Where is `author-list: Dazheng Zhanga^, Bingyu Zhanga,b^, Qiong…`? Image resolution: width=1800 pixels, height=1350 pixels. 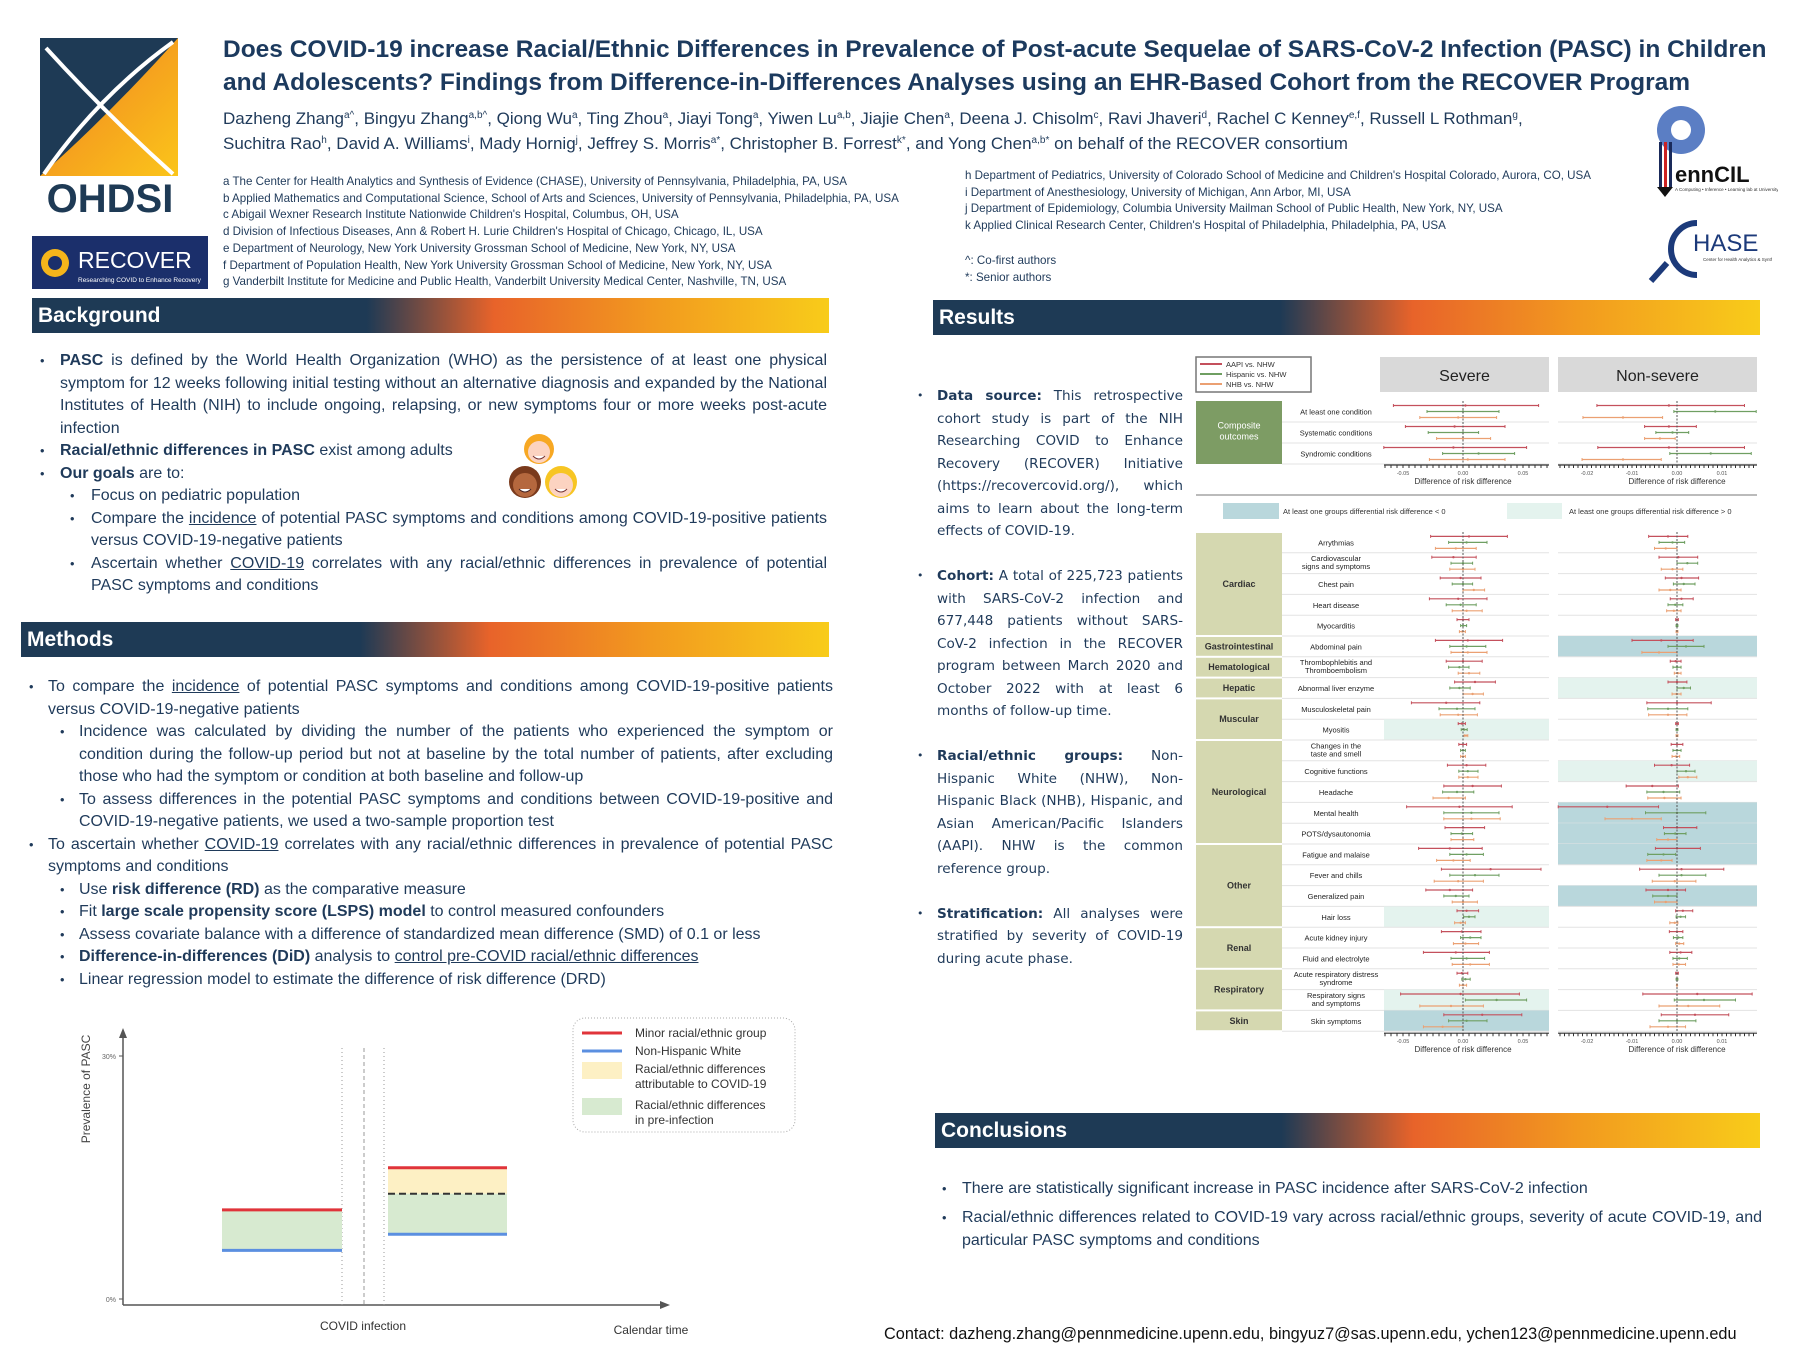 author-list: Dazheng Zhanga^, Bingyu Zhanga,b^, Qiong… is located at coordinates (938, 131).